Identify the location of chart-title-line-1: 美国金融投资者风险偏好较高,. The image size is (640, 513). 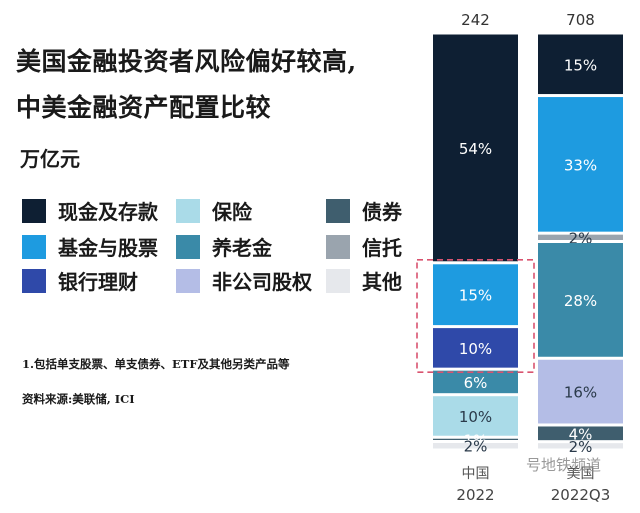
(186, 61).